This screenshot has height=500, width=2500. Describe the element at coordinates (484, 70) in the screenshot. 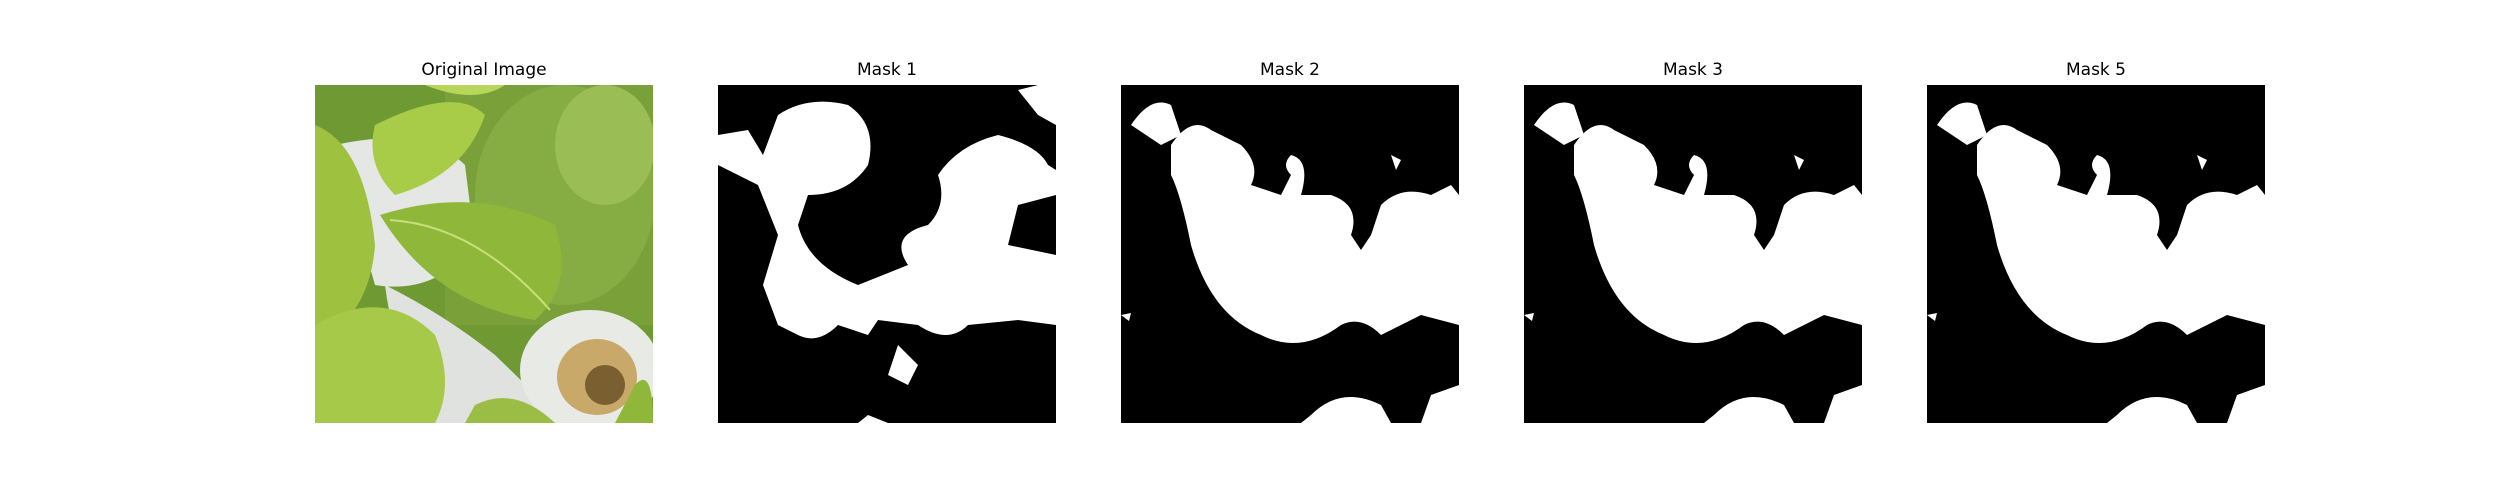

I see `panel-title: Original Image` at that location.